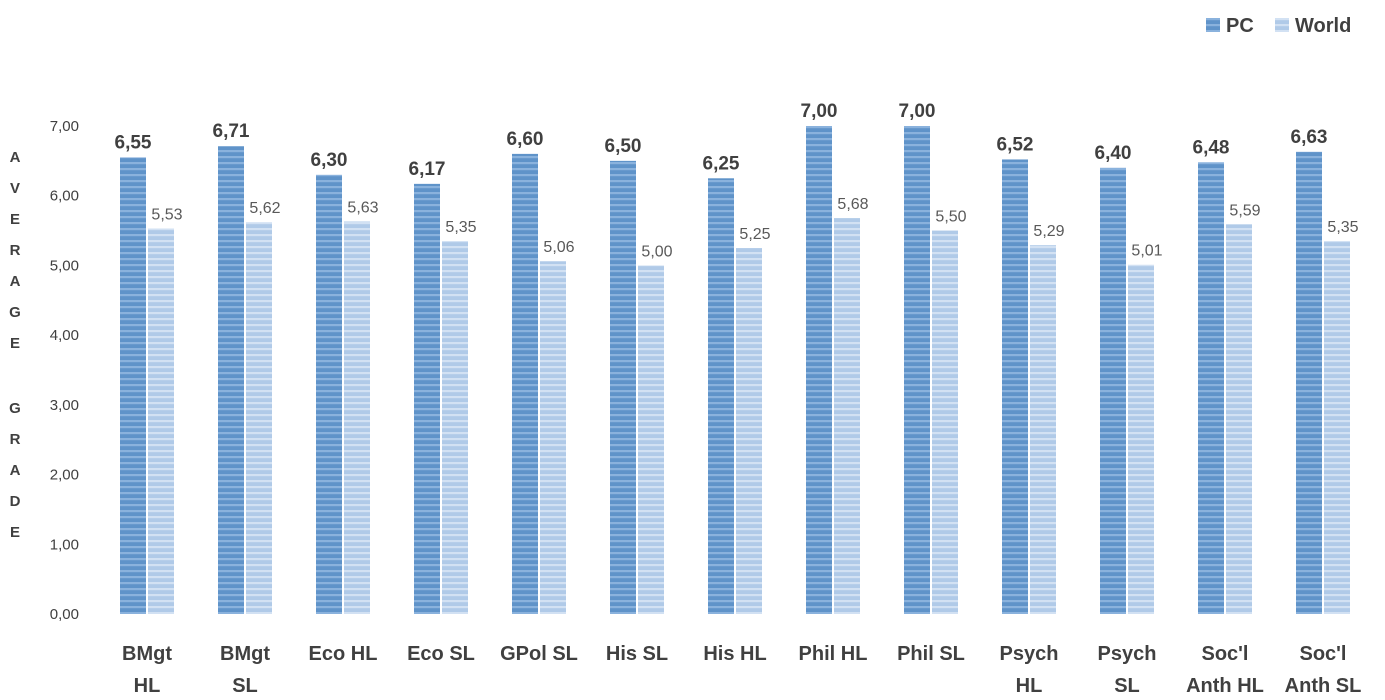  Describe the element at coordinates (15, 188) in the screenshot. I see `y-axis-label-letter: V` at that location.